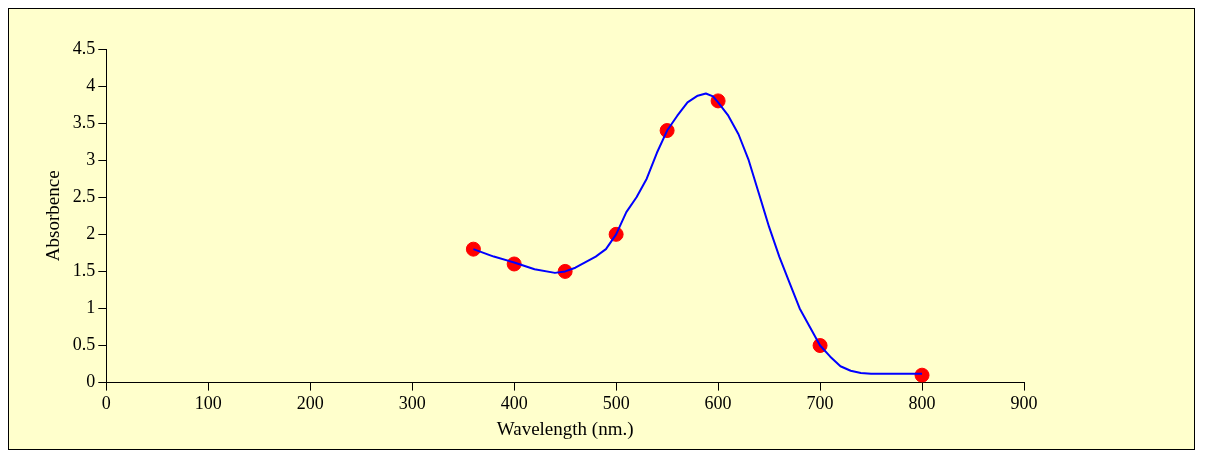  Describe the element at coordinates (718, 403) in the screenshot. I see `x-tick-label: 600` at that location.